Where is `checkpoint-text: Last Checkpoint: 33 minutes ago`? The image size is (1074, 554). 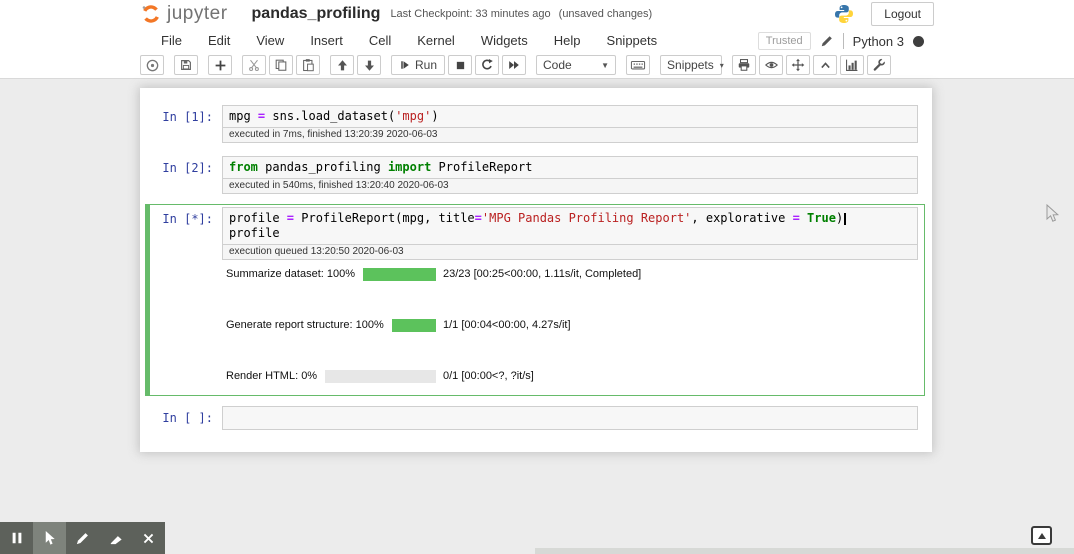 checkpoint-text: Last Checkpoint: 33 minutes ago is located at coordinates (470, 14).